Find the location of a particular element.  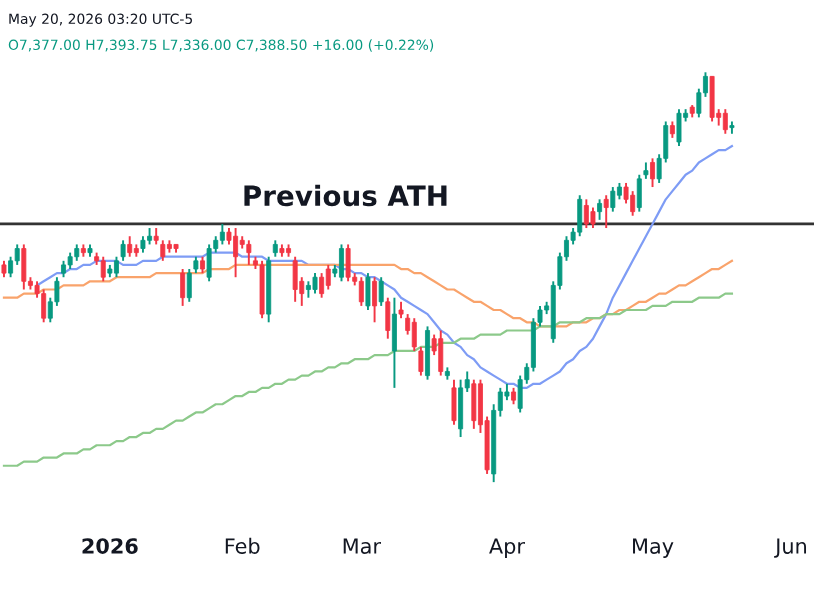

x-tick-label: 2026 is located at coordinates (110, 546).